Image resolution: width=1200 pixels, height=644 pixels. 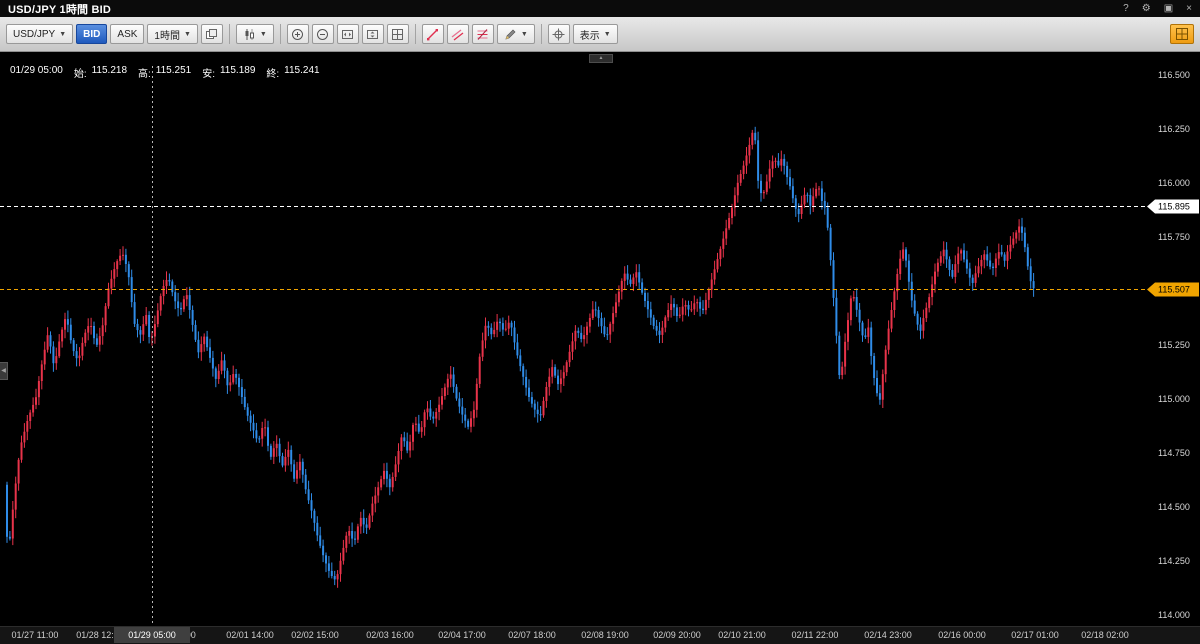 I want to click on svg-text: 02/11 22:00, so click(x=815, y=635).